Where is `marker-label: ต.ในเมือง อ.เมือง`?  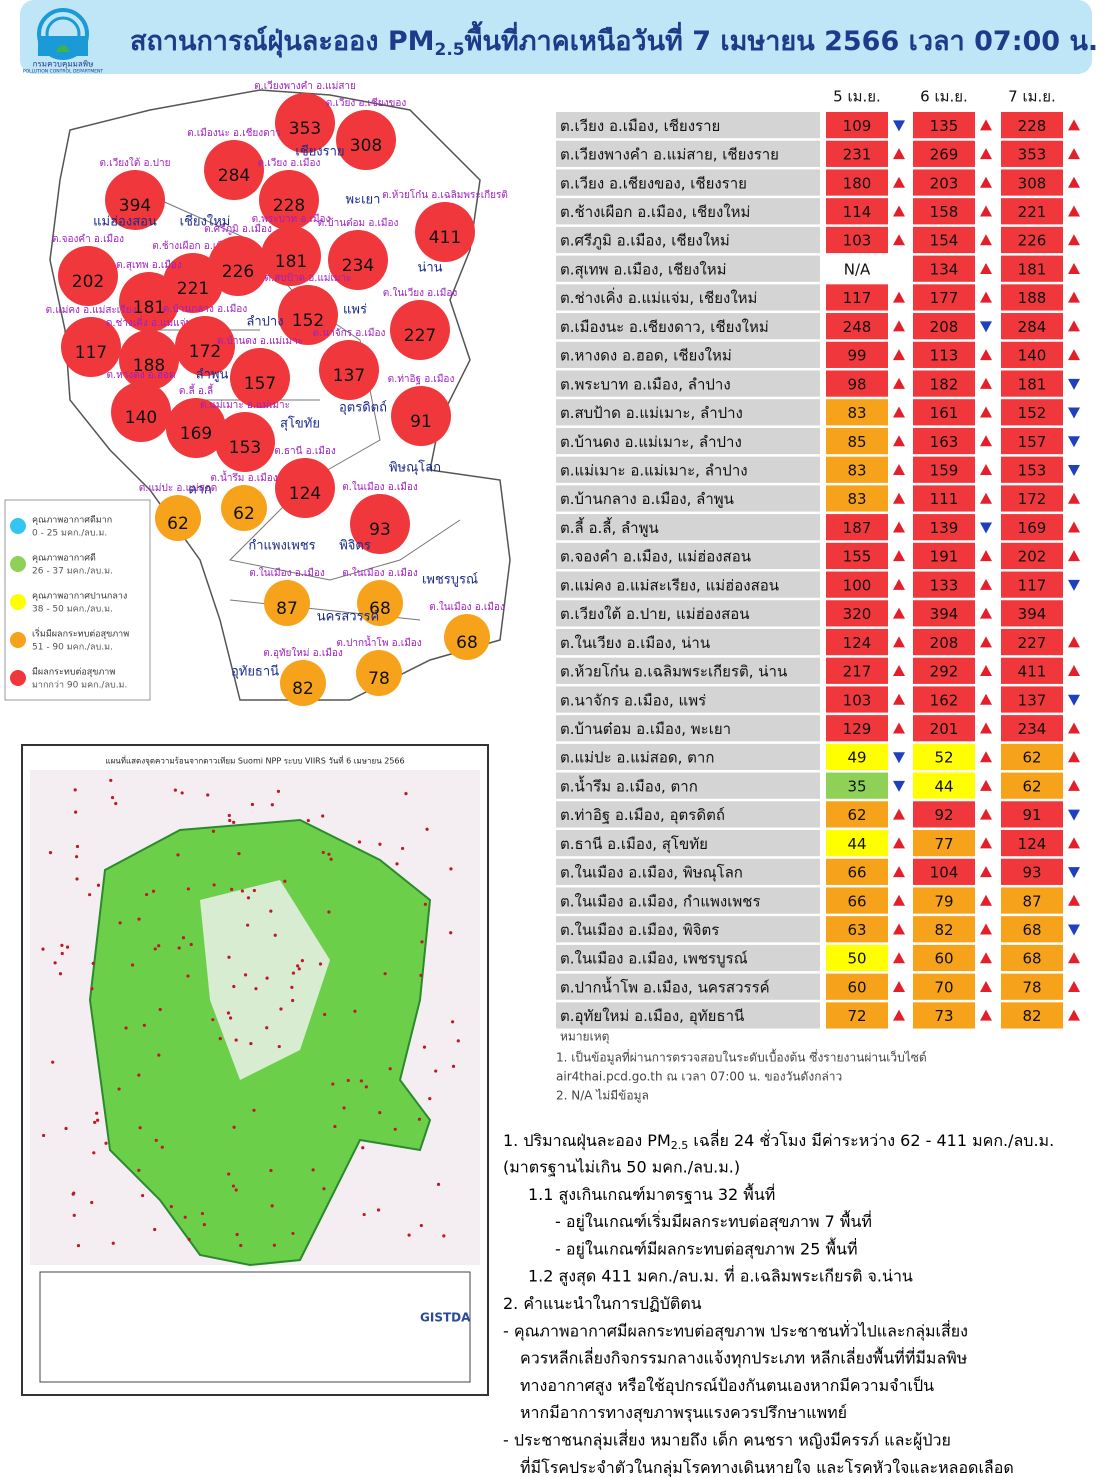 marker-label: ต.ในเมือง อ.เมือง is located at coordinates (287, 573).